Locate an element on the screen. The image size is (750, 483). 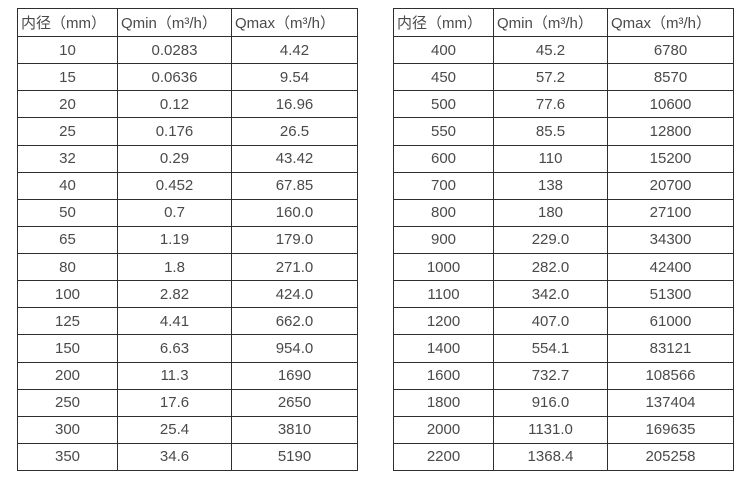
table-cell: 169635 is located at coordinates (670, 429).